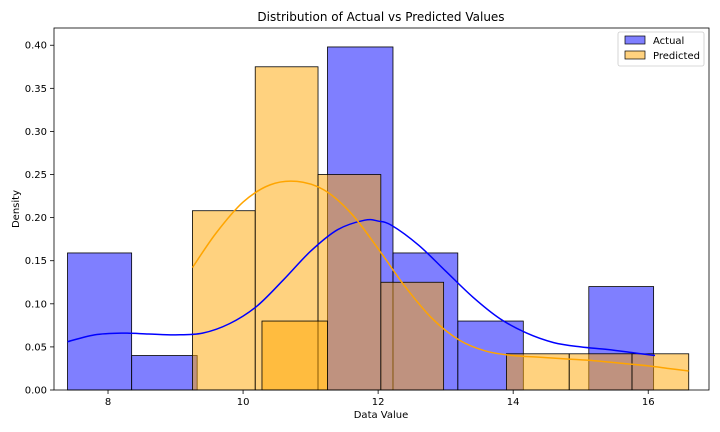 The width and height of the screenshot is (720, 432). What do you see at coordinates (36, 347) in the screenshot?
I see `y-tick-label: 0.05` at bounding box center [36, 347].